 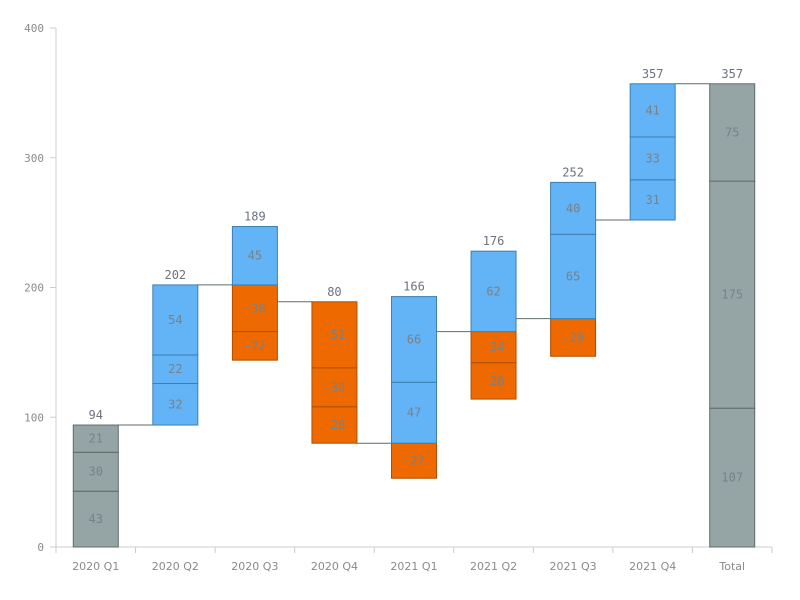 What do you see at coordinates (414, 461) in the screenshot?
I see `segment-label: -27` at bounding box center [414, 461].